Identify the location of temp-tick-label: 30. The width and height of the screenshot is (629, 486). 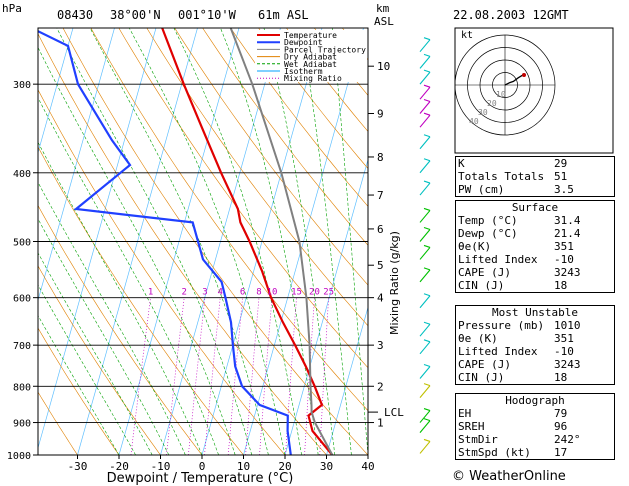
(326, 466).